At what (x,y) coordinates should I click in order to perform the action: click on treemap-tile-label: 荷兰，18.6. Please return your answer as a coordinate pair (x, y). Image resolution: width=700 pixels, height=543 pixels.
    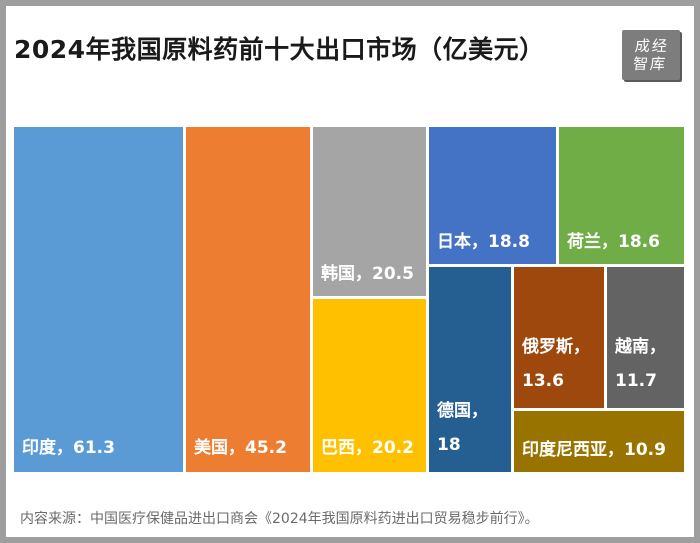
    Looking at the image, I should click on (613, 242).